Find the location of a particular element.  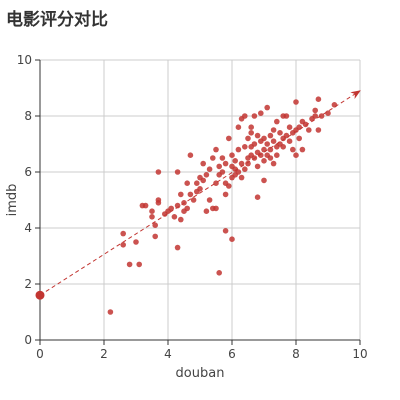

y-tick-label: 6 is located at coordinates (28, 172).